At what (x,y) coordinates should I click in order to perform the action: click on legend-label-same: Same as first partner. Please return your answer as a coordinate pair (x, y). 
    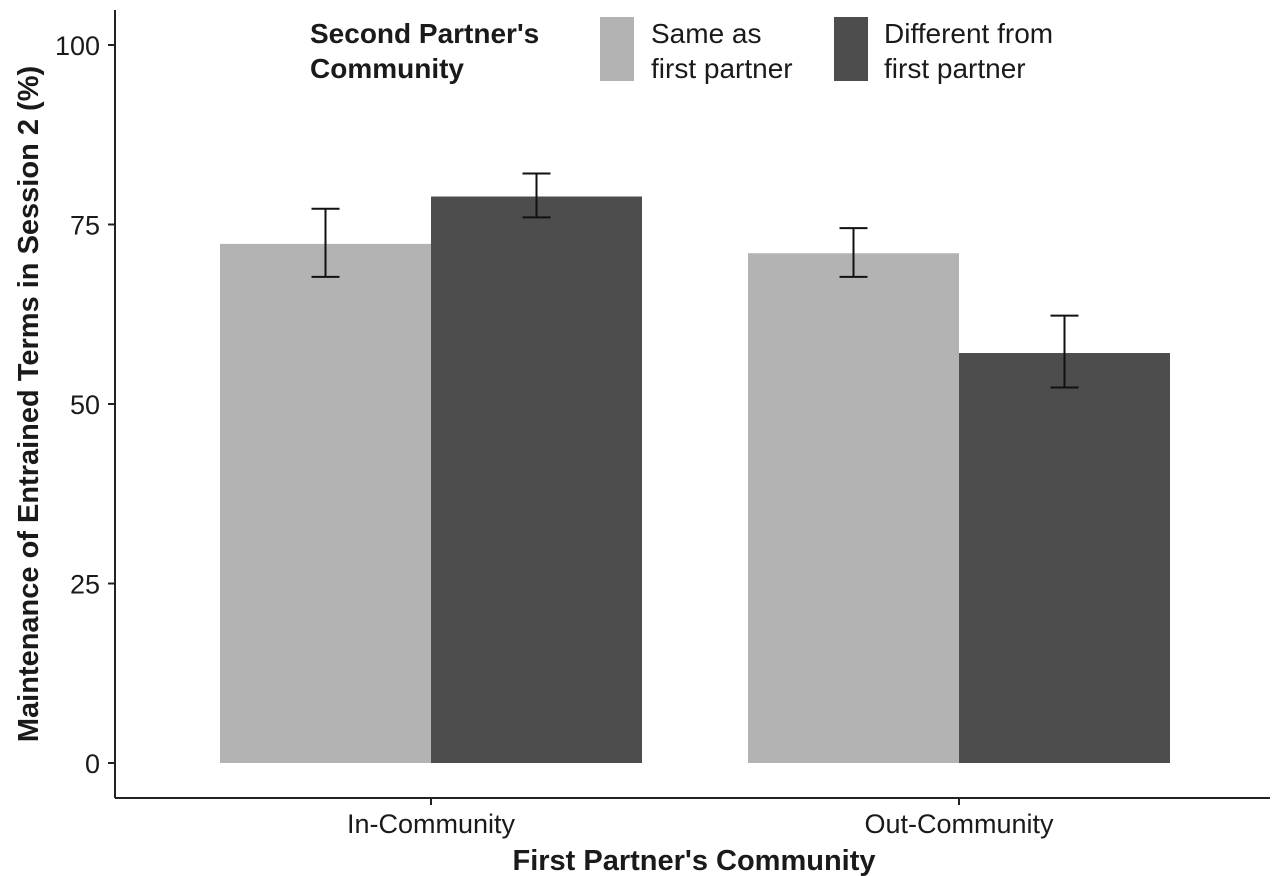
    Looking at the image, I should click on (722, 51).